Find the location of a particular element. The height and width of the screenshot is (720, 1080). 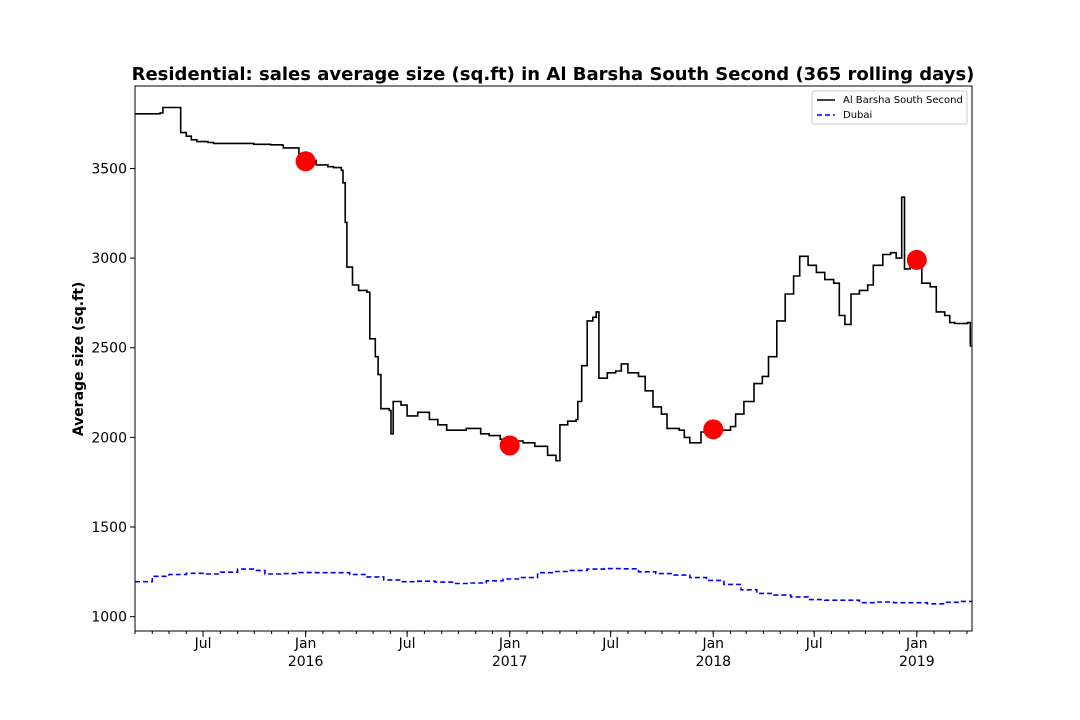

y-axis-label: Average size (sq.ft) is located at coordinates (79, 359).